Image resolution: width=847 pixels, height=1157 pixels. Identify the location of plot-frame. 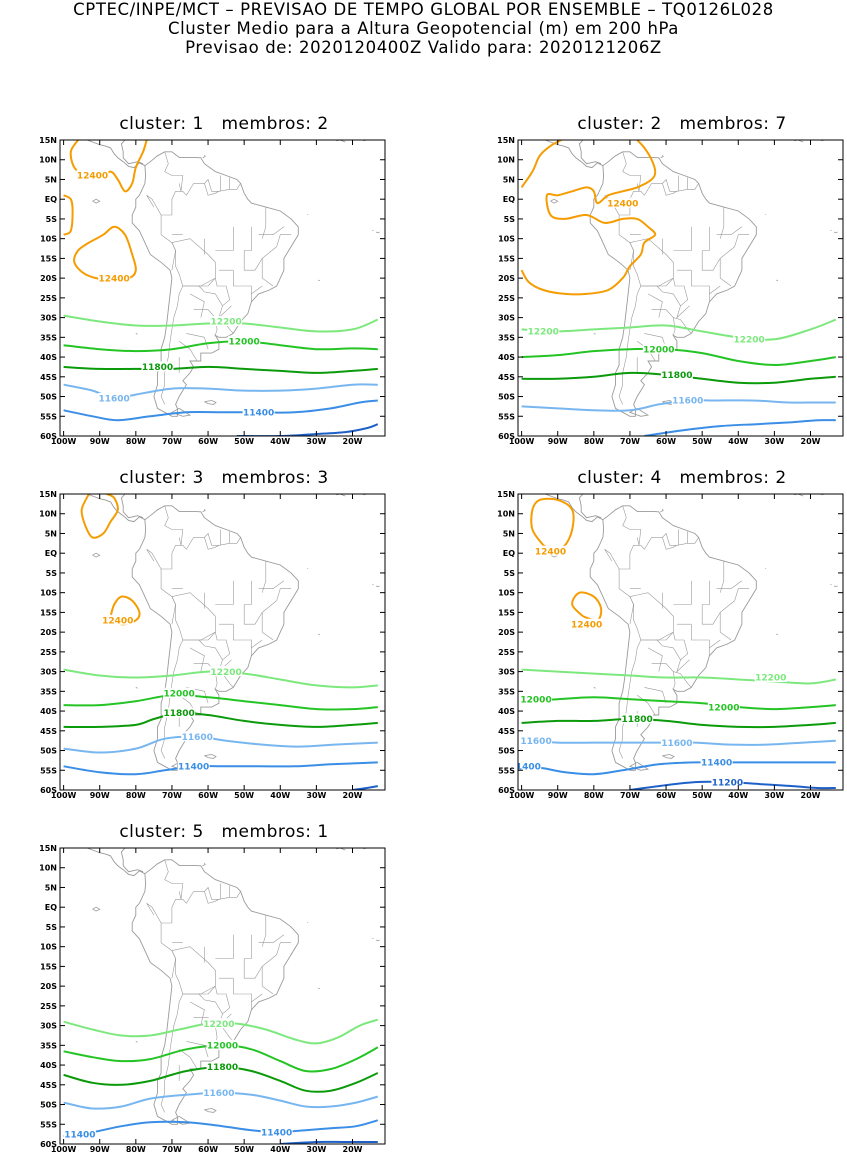
(222, 996).